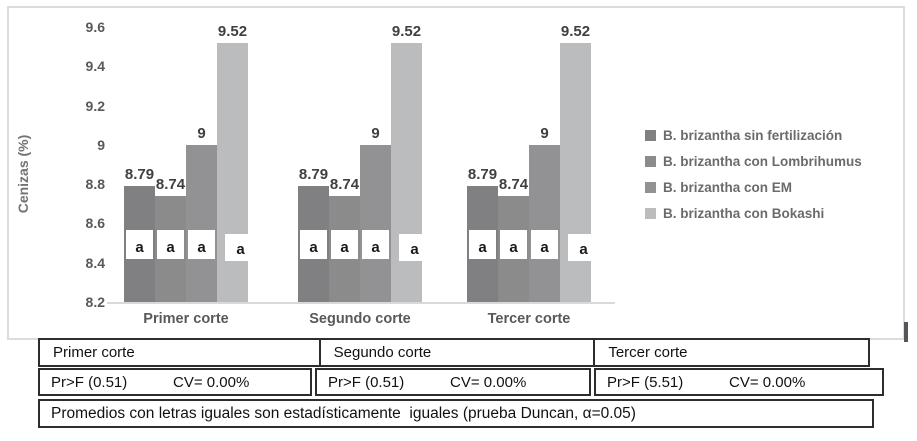 This screenshot has height=441, width=917. What do you see at coordinates (95, 105) in the screenshot?
I see `y-tick-label: 9.2` at bounding box center [95, 105].